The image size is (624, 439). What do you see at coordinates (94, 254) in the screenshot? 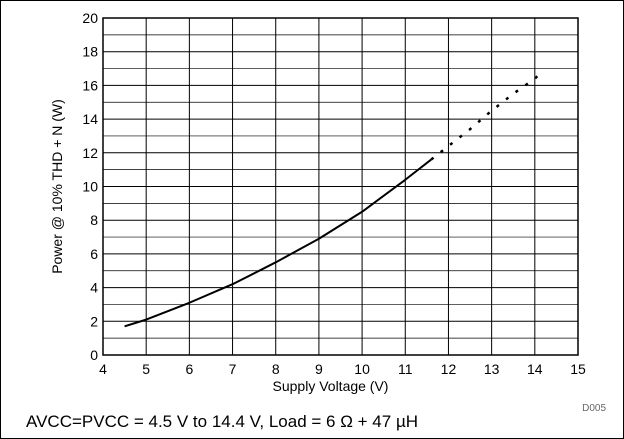
I see `y-tick-label: 6` at bounding box center [94, 254].